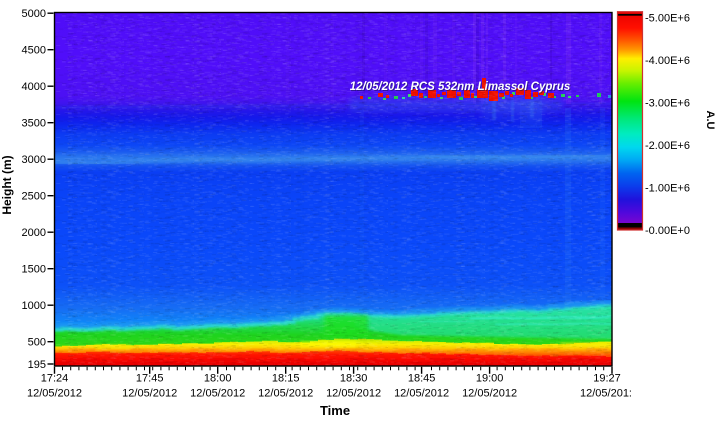  What do you see at coordinates (34, 233) in the screenshot?
I see `svg-text: 2000` at bounding box center [34, 233].